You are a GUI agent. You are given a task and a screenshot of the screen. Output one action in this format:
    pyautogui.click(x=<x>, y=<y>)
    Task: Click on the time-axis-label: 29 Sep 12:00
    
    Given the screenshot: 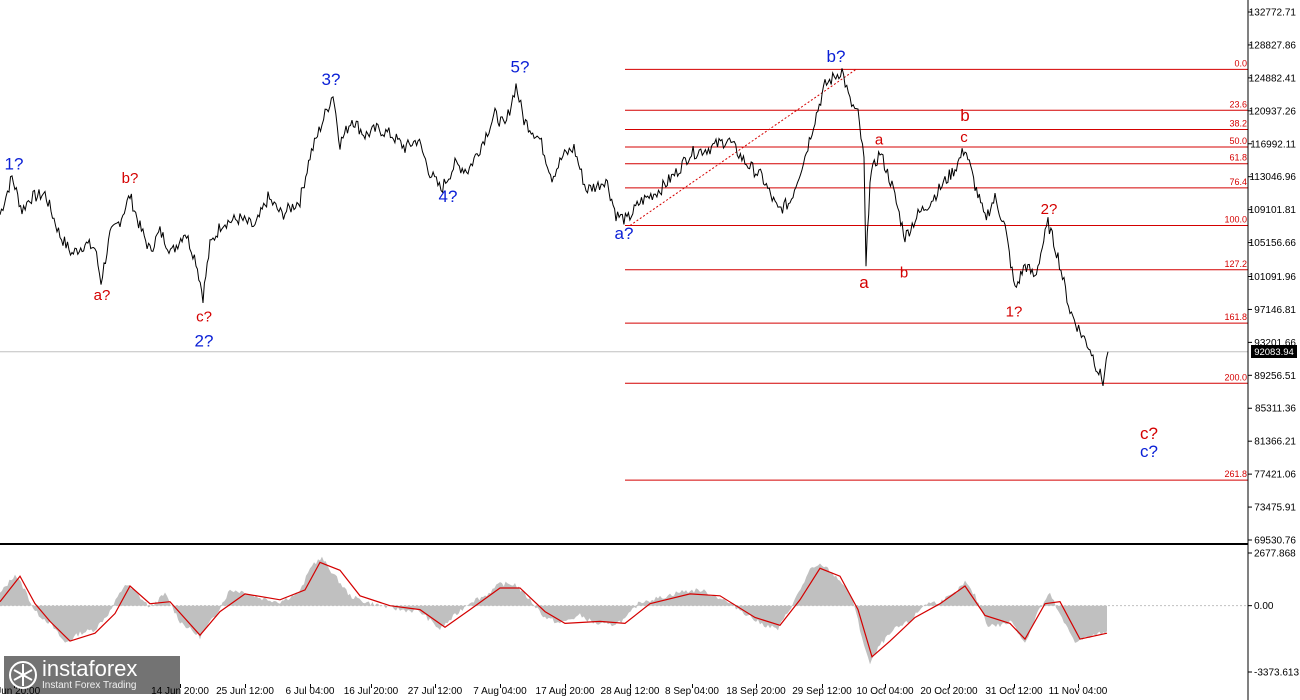 What is the action you would take?
    pyautogui.click(x=822, y=691)
    